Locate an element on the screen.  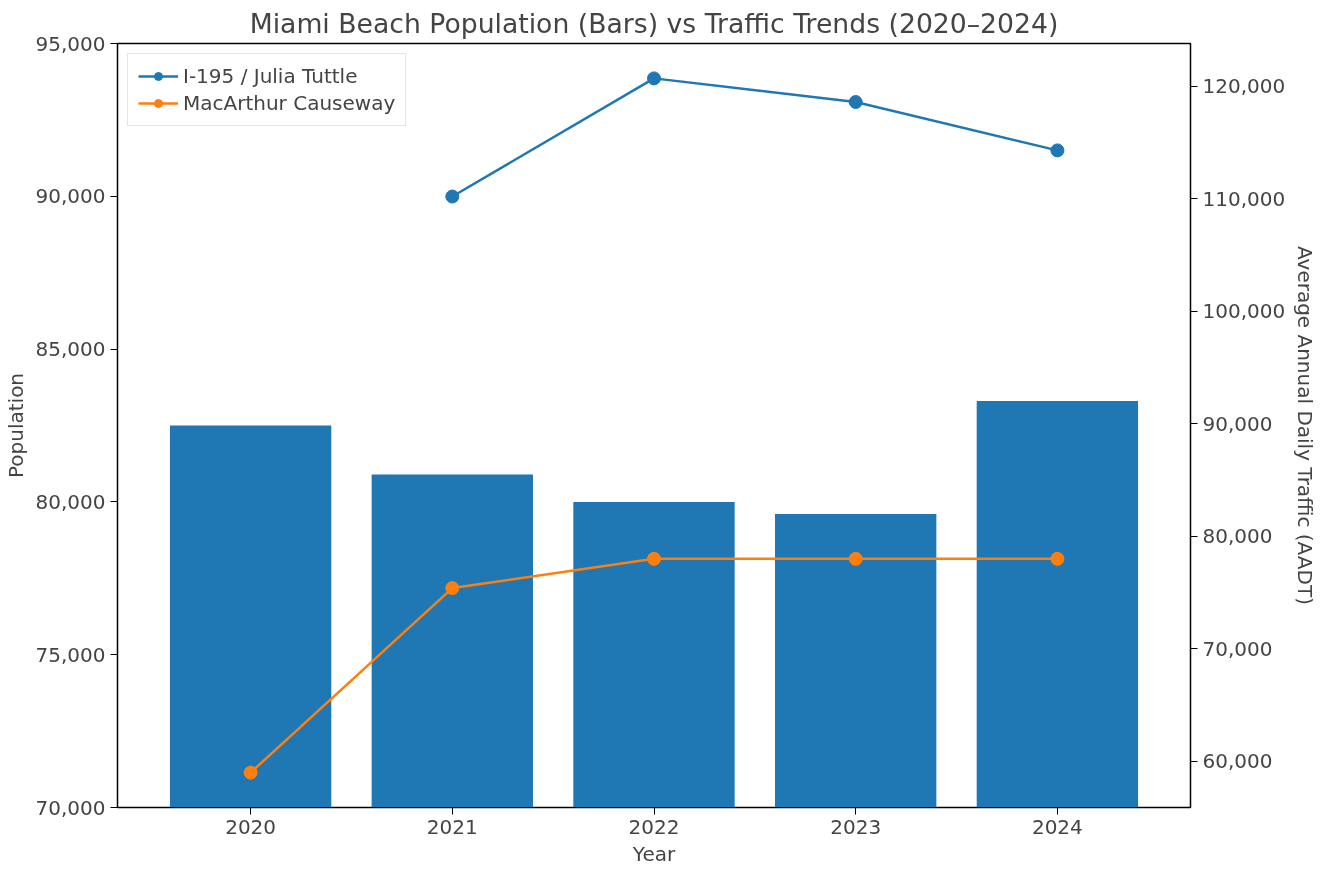
y-axis-title: Population is located at coordinates (15, 425).